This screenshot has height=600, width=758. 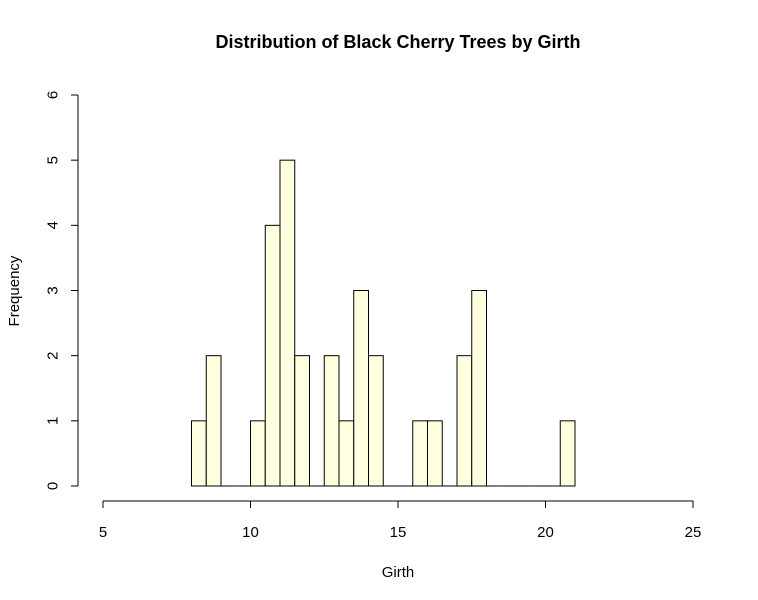 I want to click on y-tick-label: 1, so click(x=53, y=421).